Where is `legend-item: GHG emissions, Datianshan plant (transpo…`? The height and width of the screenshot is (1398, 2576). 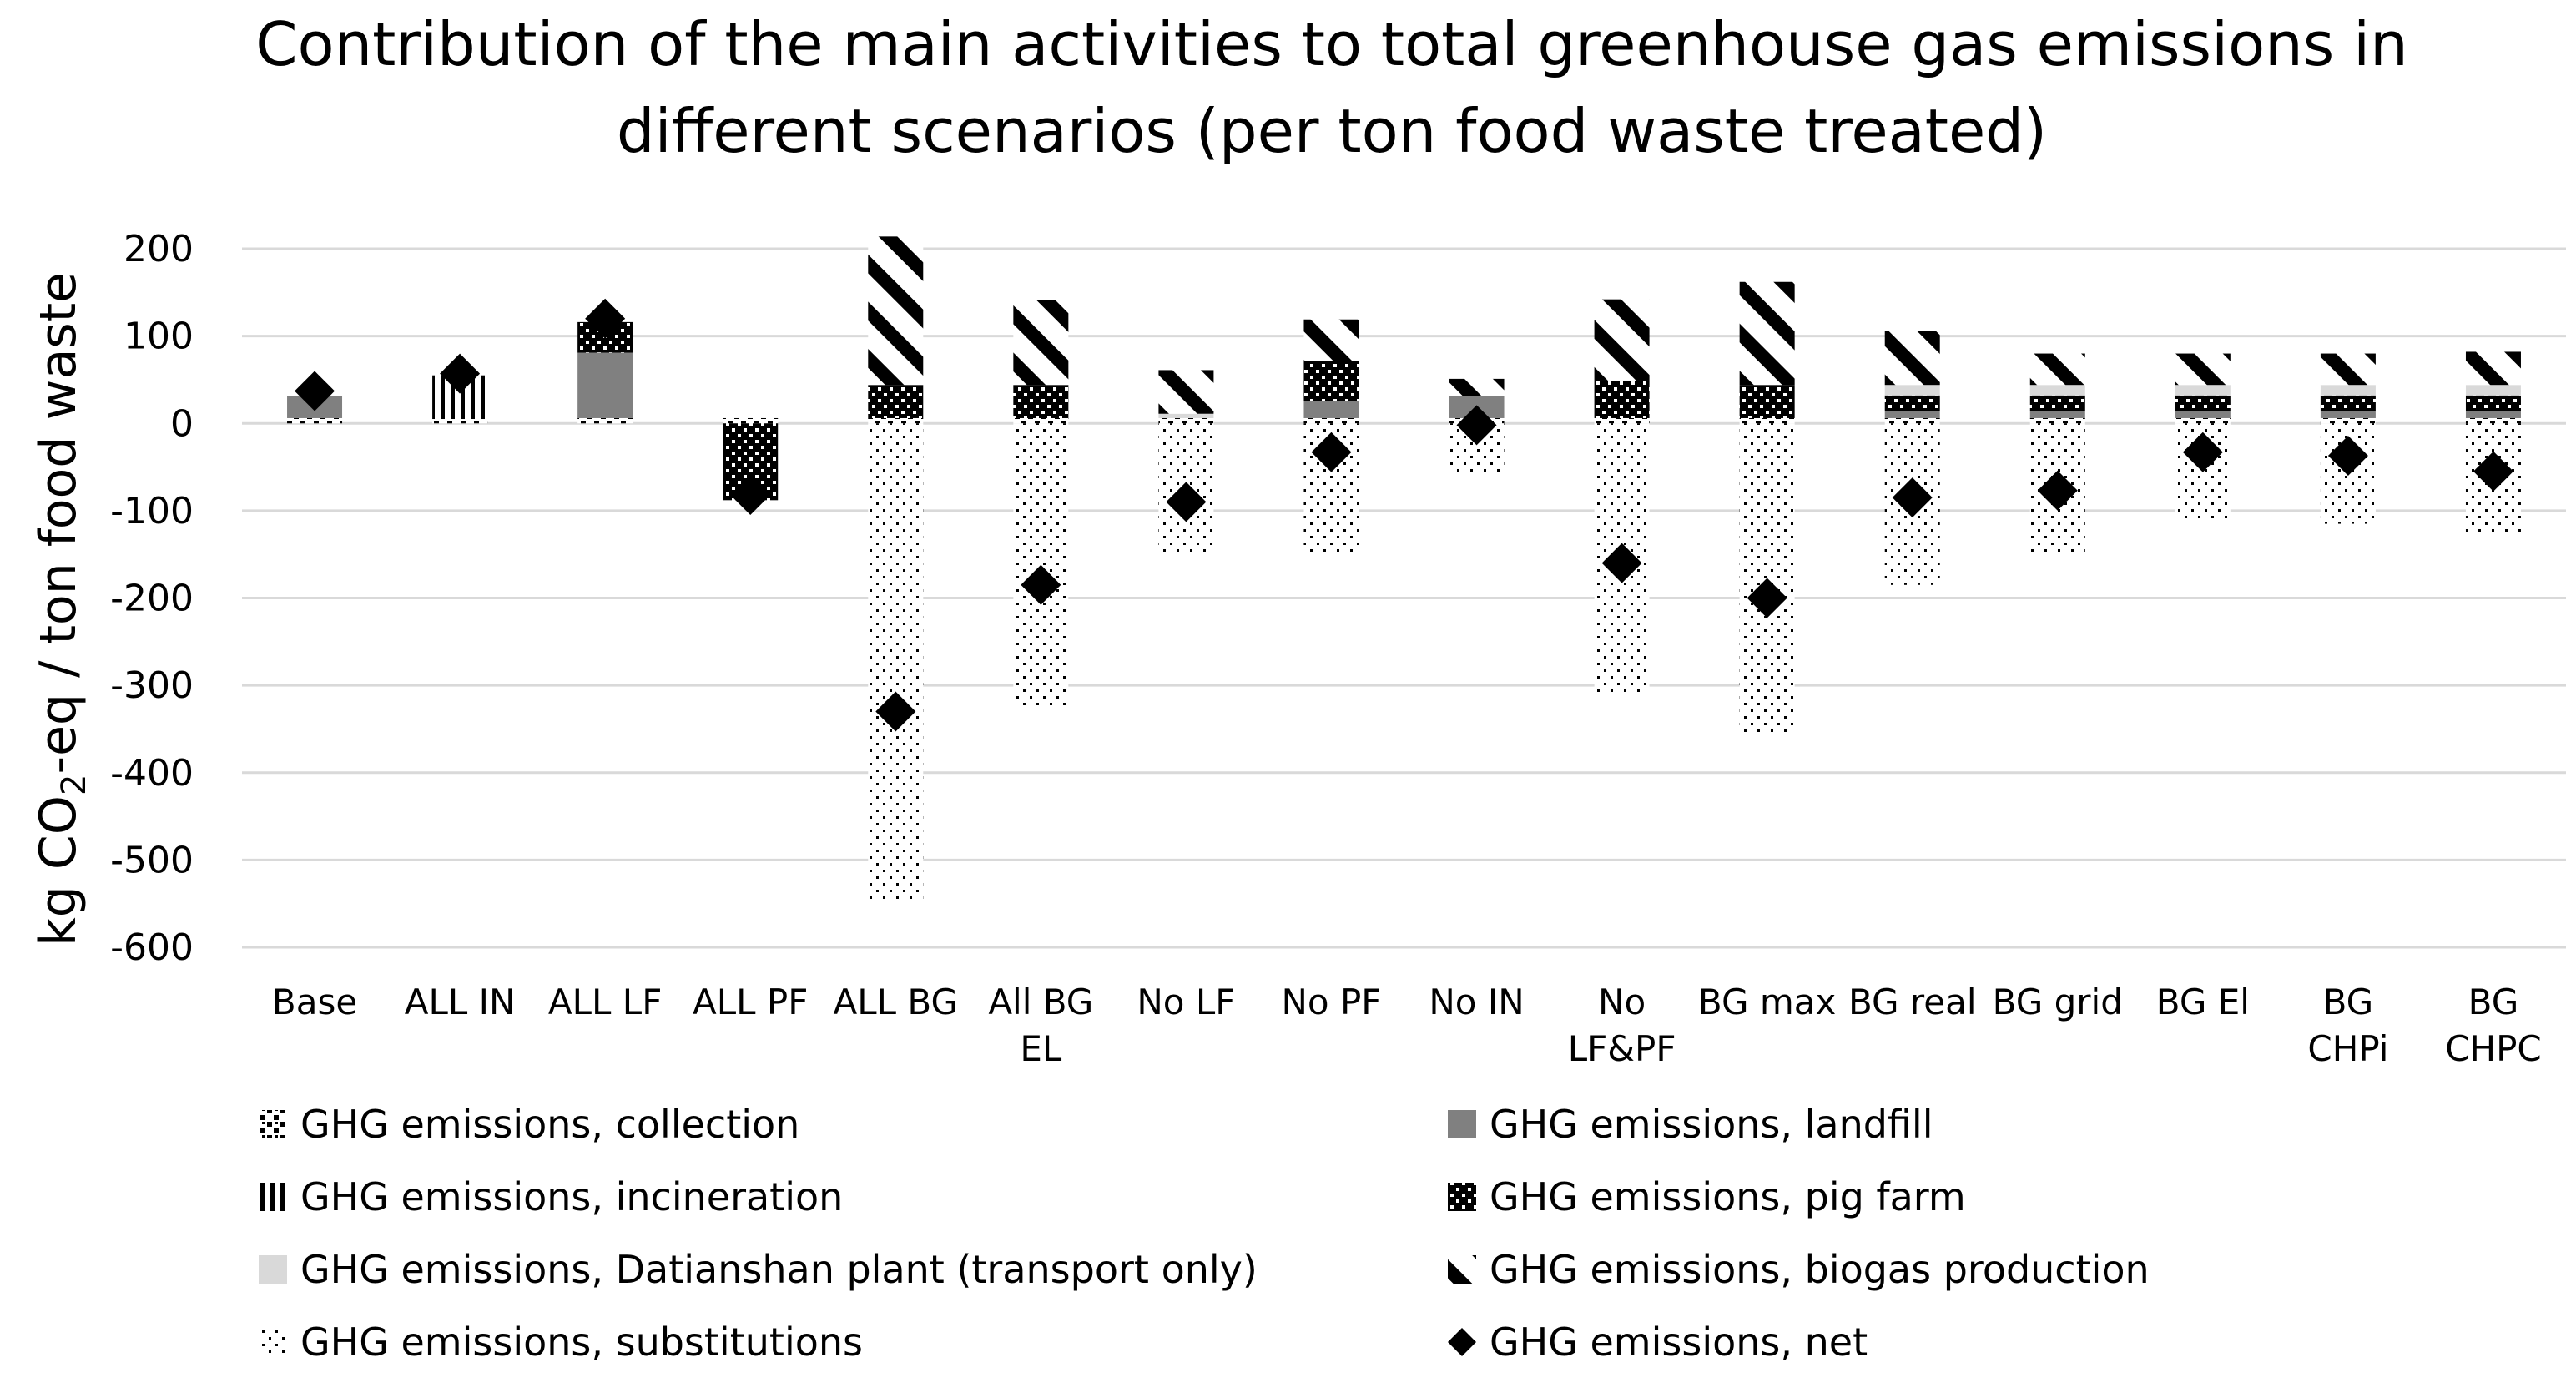 legend-item: GHG emissions, Datianshan plant (transpo… is located at coordinates (758, 1269).